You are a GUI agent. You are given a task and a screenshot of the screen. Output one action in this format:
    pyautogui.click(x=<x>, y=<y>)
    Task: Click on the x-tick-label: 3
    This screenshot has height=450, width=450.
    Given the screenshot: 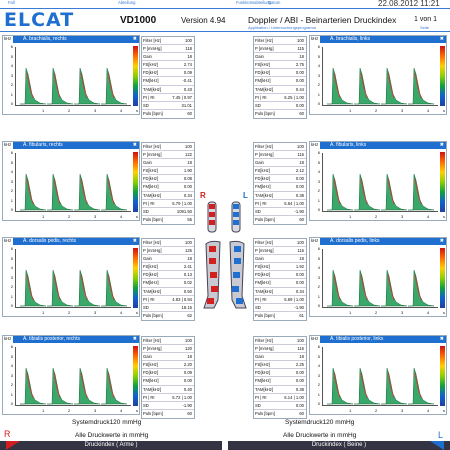 What is the action you would take?
    pyautogui.click(x=95, y=410)
    